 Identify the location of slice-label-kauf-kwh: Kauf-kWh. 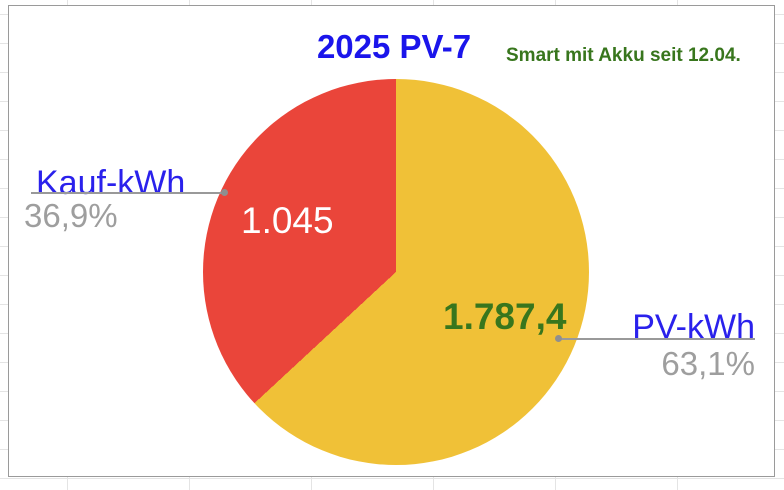
(111, 183).